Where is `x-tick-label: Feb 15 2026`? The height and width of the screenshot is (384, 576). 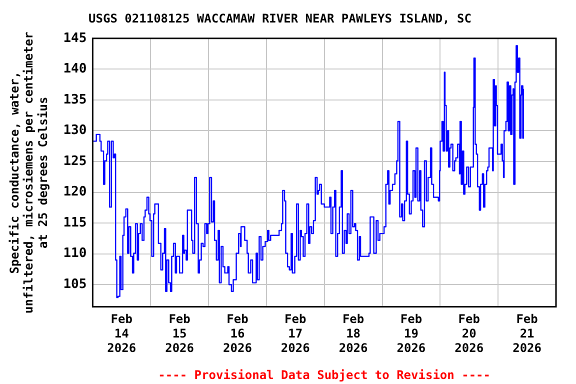 x-tick-label: Feb 15 2026 is located at coordinates (179, 333).